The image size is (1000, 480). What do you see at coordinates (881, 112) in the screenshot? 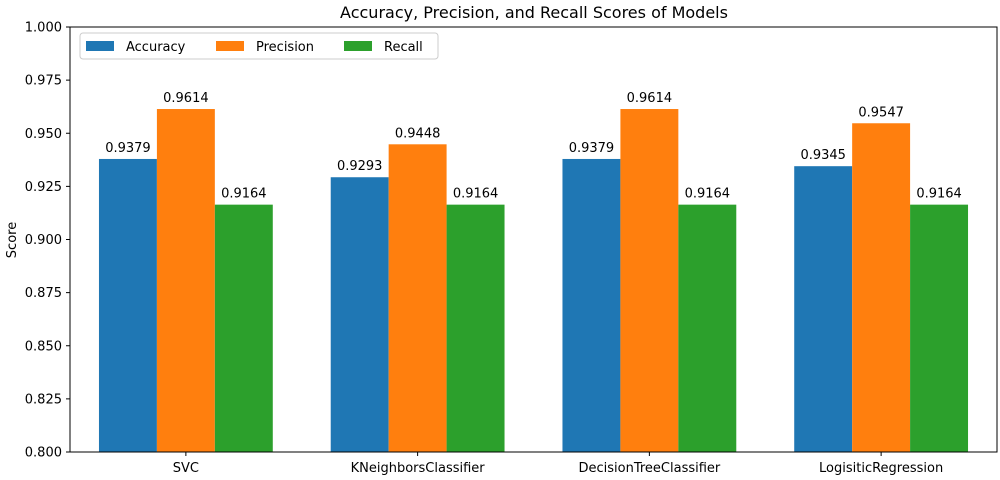
I see `bar-value-label: 0.9547` at bounding box center [881, 112].